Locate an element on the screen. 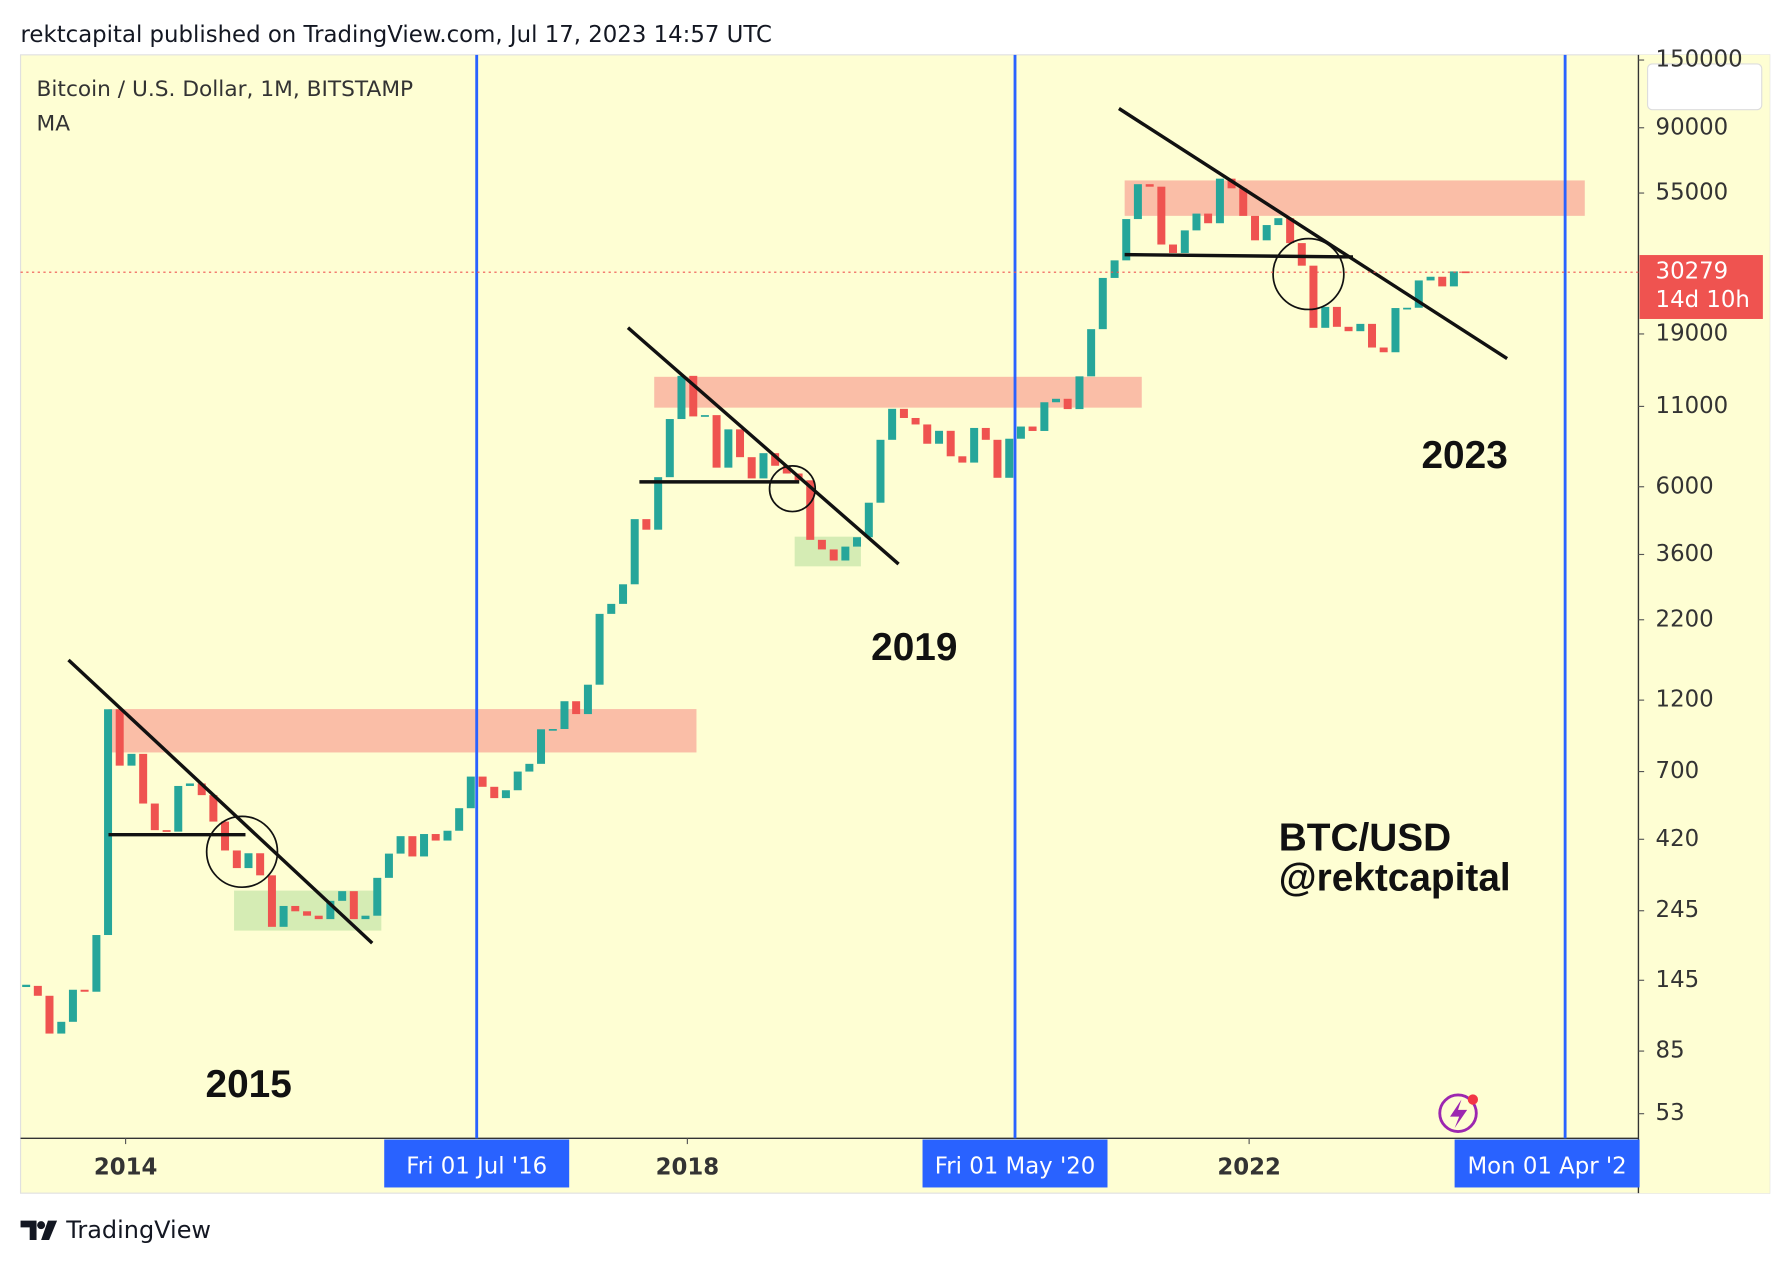 Image resolution: width=1788 pixels, height=1264 pixels. trendline is located at coordinates (220, 801).